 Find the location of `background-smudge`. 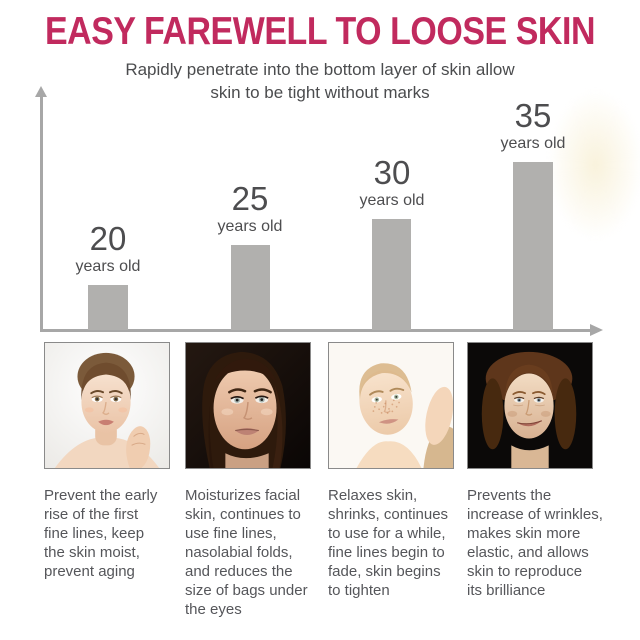

background-smudge is located at coordinates (594, 165).